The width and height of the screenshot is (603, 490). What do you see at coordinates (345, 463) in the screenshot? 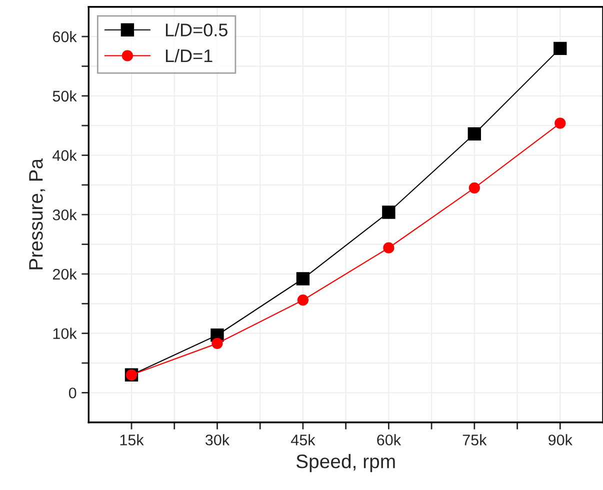
I see `x-axis-title: Speed, rpm` at bounding box center [345, 463].